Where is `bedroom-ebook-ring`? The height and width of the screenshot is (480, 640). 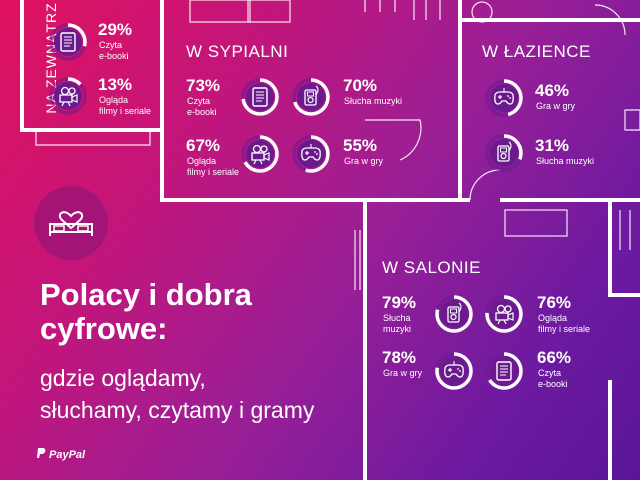 bedroom-ebook-ring is located at coordinates (260, 97).